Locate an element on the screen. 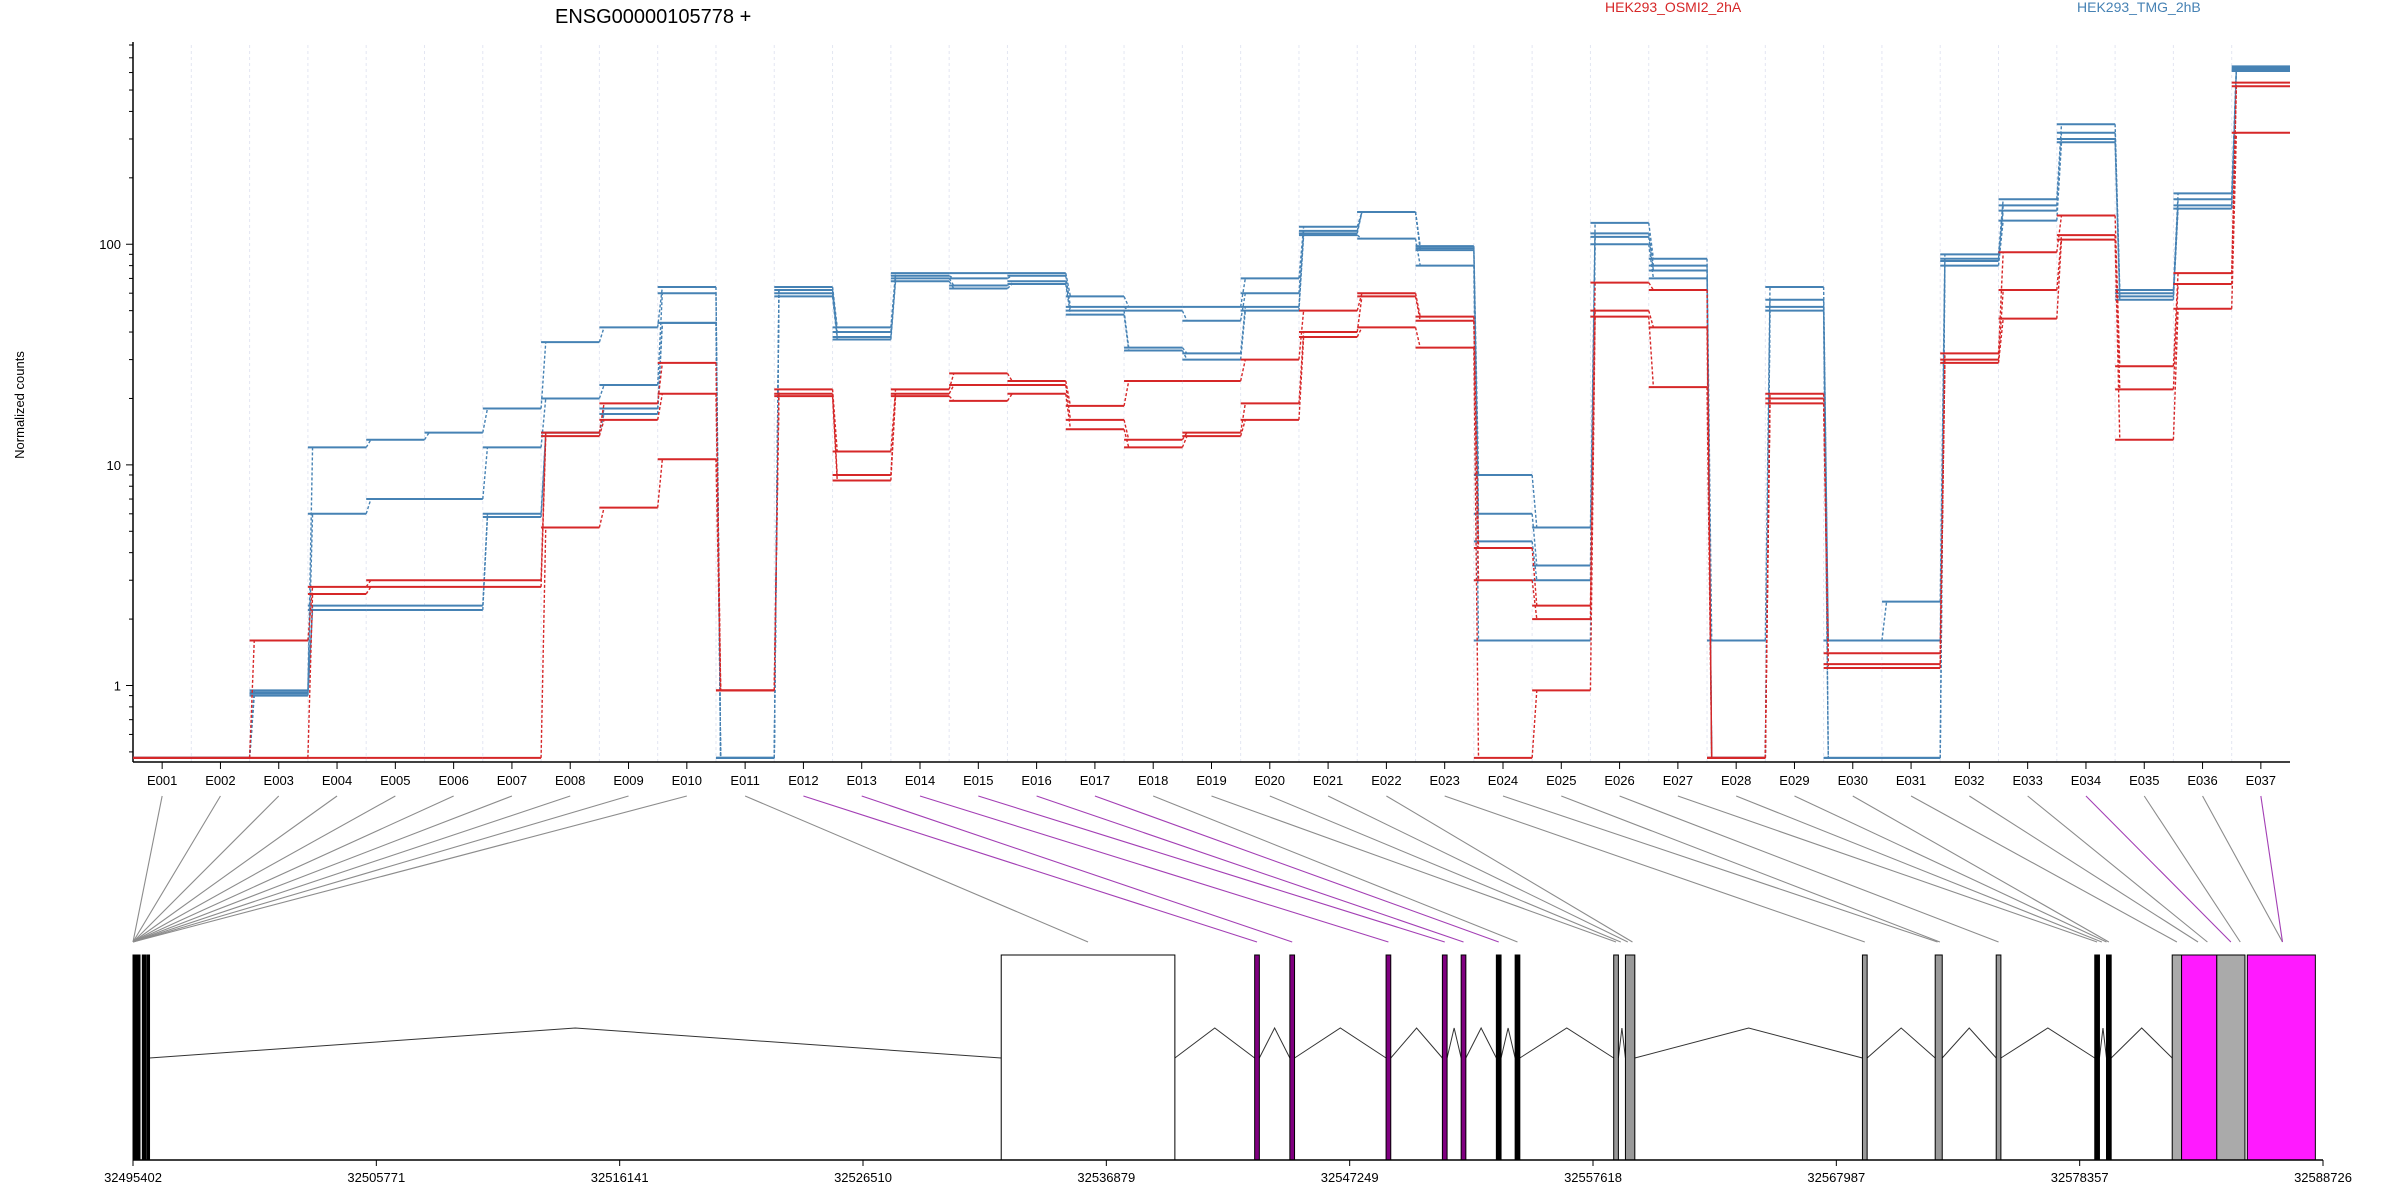 This screenshot has height=1200, width=2400. genome-coordinate-label: 32505771 is located at coordinates (376, 1177).